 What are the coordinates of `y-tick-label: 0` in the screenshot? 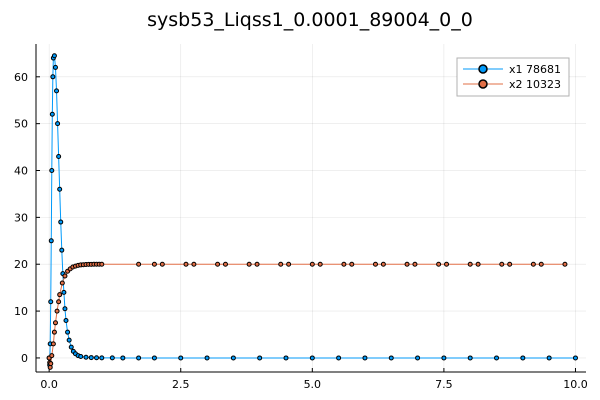 It's located at (24, 358).